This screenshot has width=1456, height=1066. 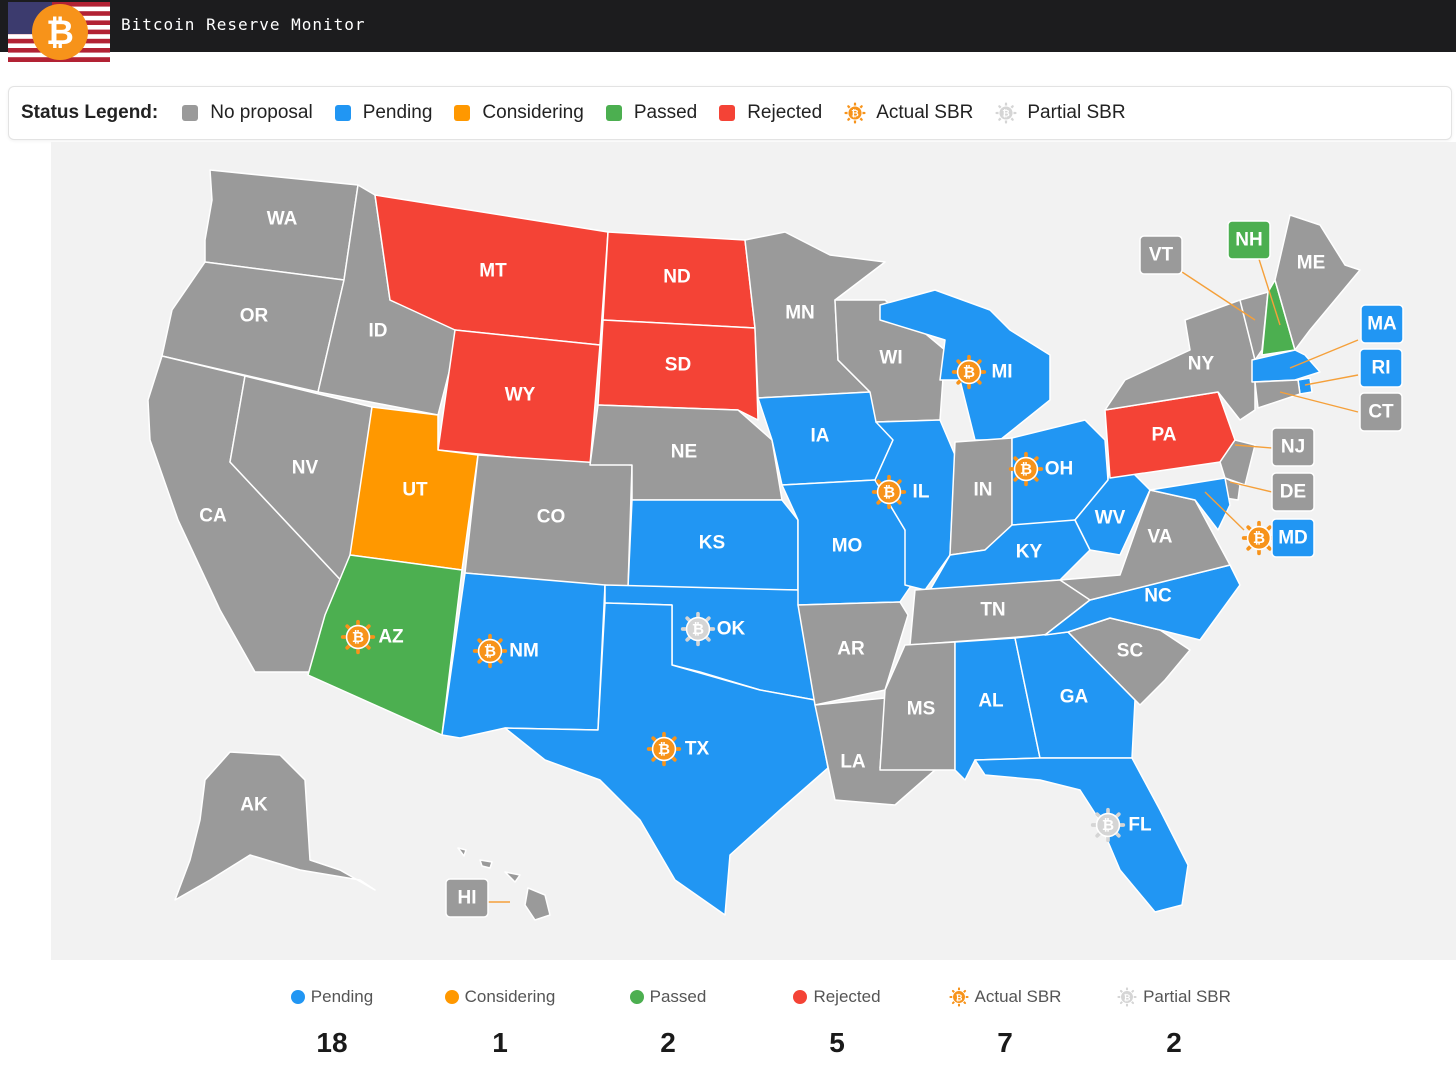 I want to click on callout-line-ct, so click(x=1319, y=402).